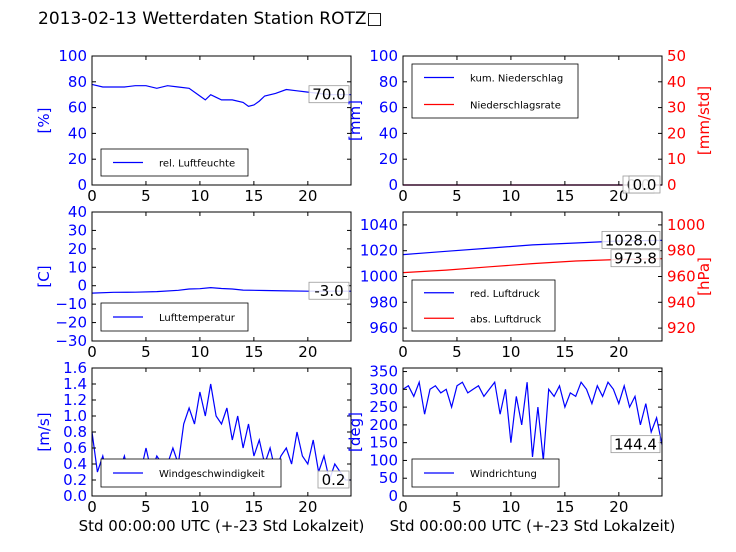 The width and height of the screenshot is (736, 552). I want to click on x-tick-label-humidity: 10, so click(199, 196).